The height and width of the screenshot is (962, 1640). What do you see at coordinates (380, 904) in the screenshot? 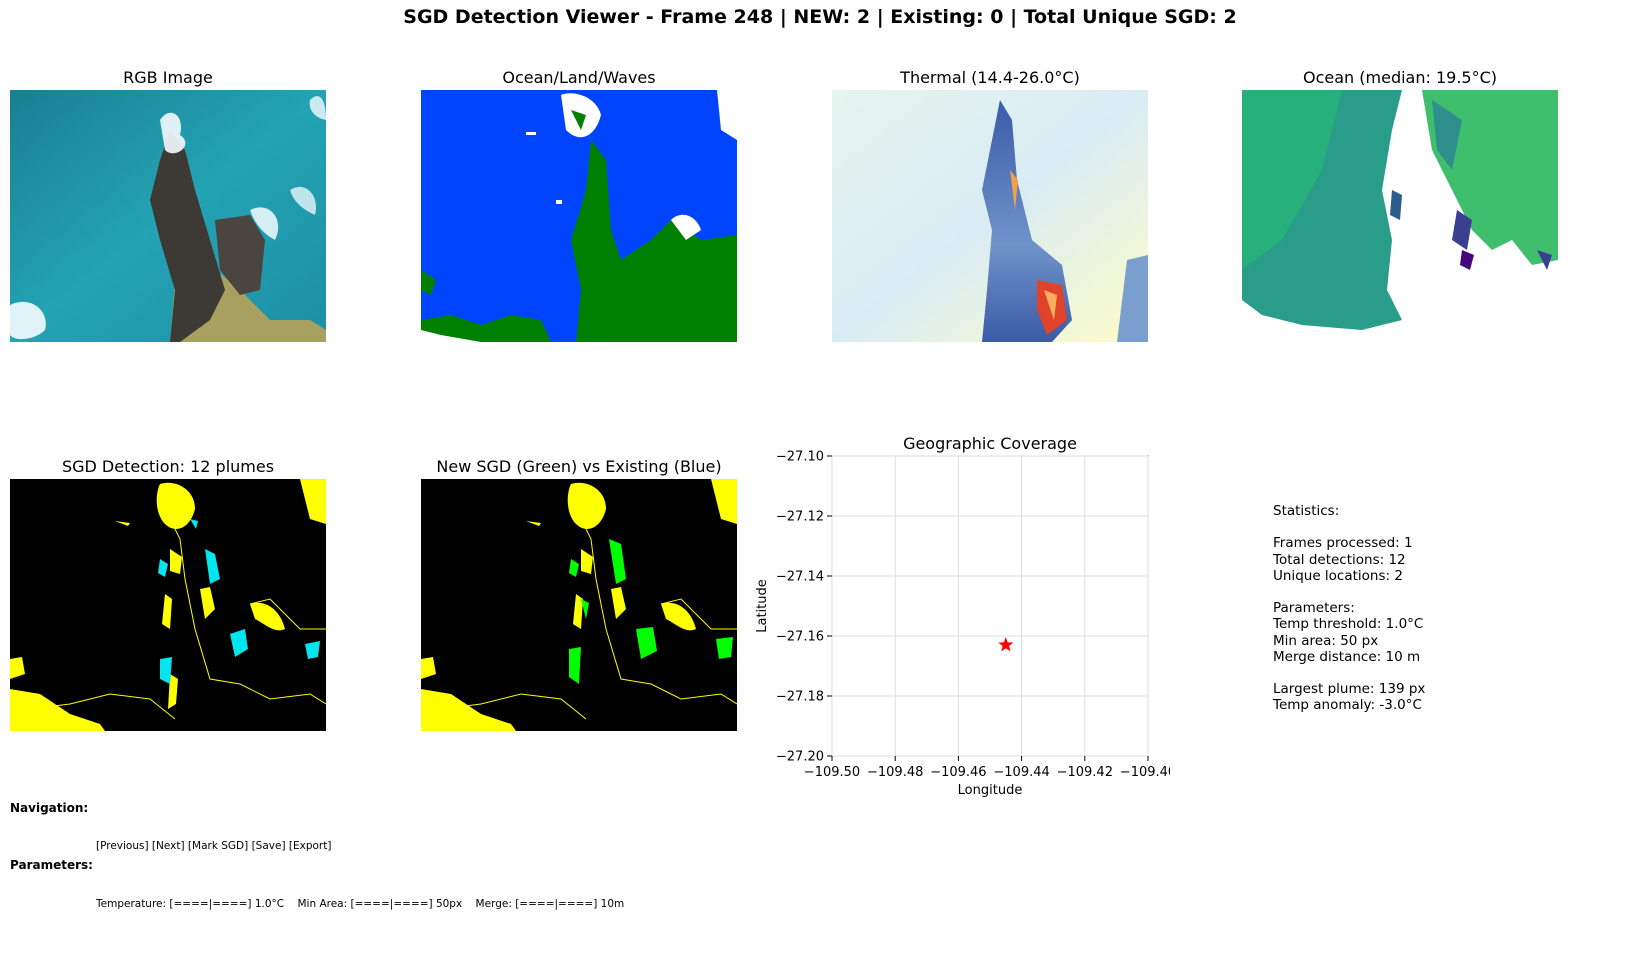
I see `min-area-slider: Min Area: [====|====] 50px` at bounding box center [380, 904].